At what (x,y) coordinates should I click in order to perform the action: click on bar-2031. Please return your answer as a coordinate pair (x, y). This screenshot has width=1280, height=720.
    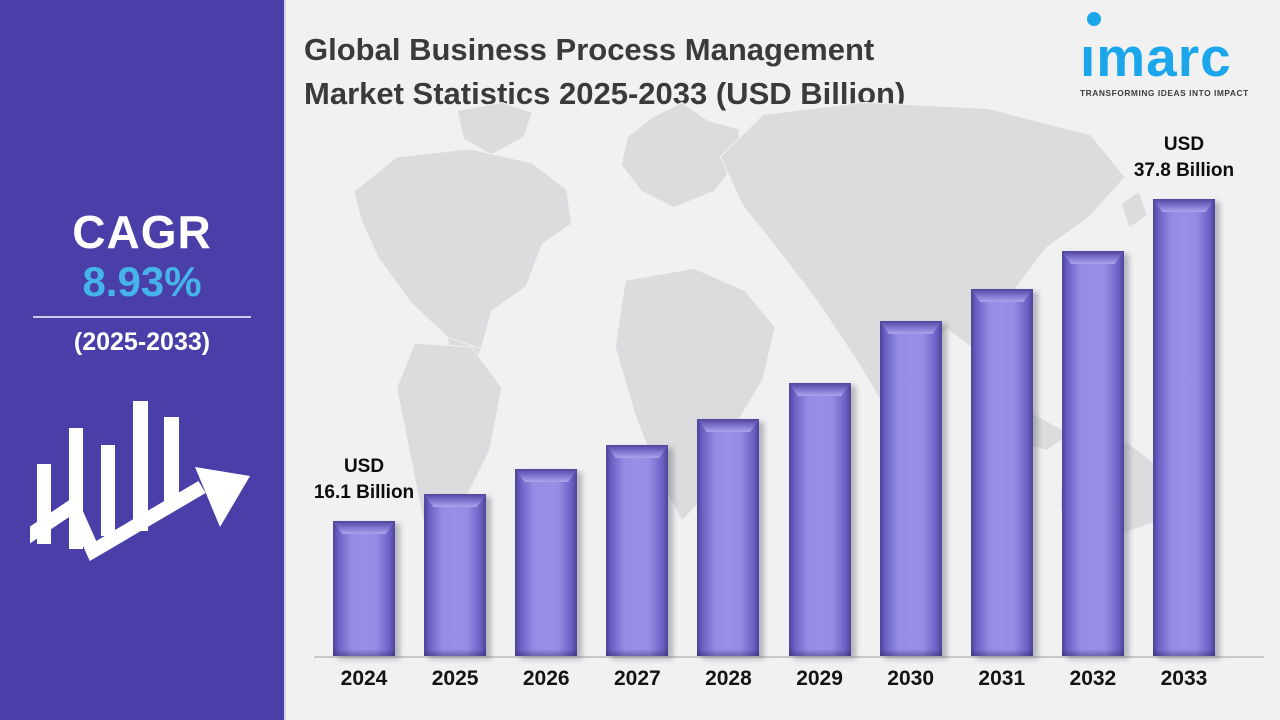
    Looking at the image, I should click on (1001, 472).